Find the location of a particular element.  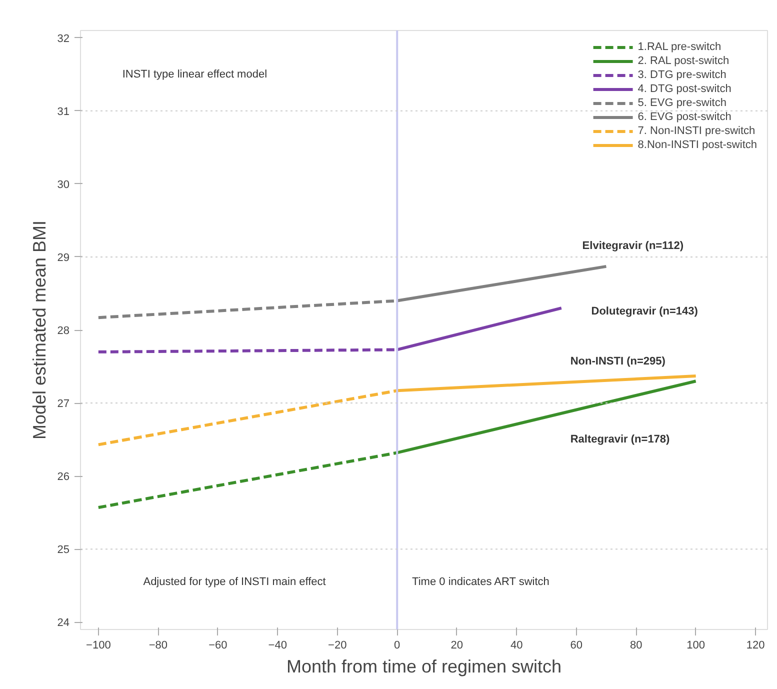

y-tick-label: 25 is located at coordinates (63, 550).